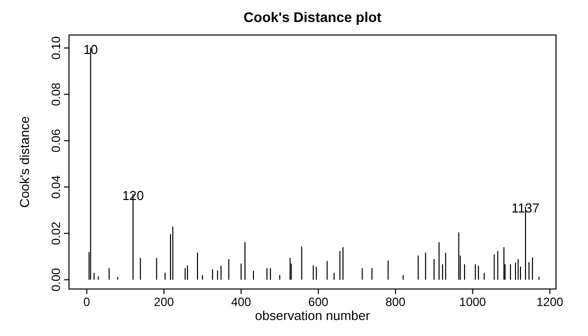  I want to click on chart-title: Cook's Distance plot, so click(313, 17).